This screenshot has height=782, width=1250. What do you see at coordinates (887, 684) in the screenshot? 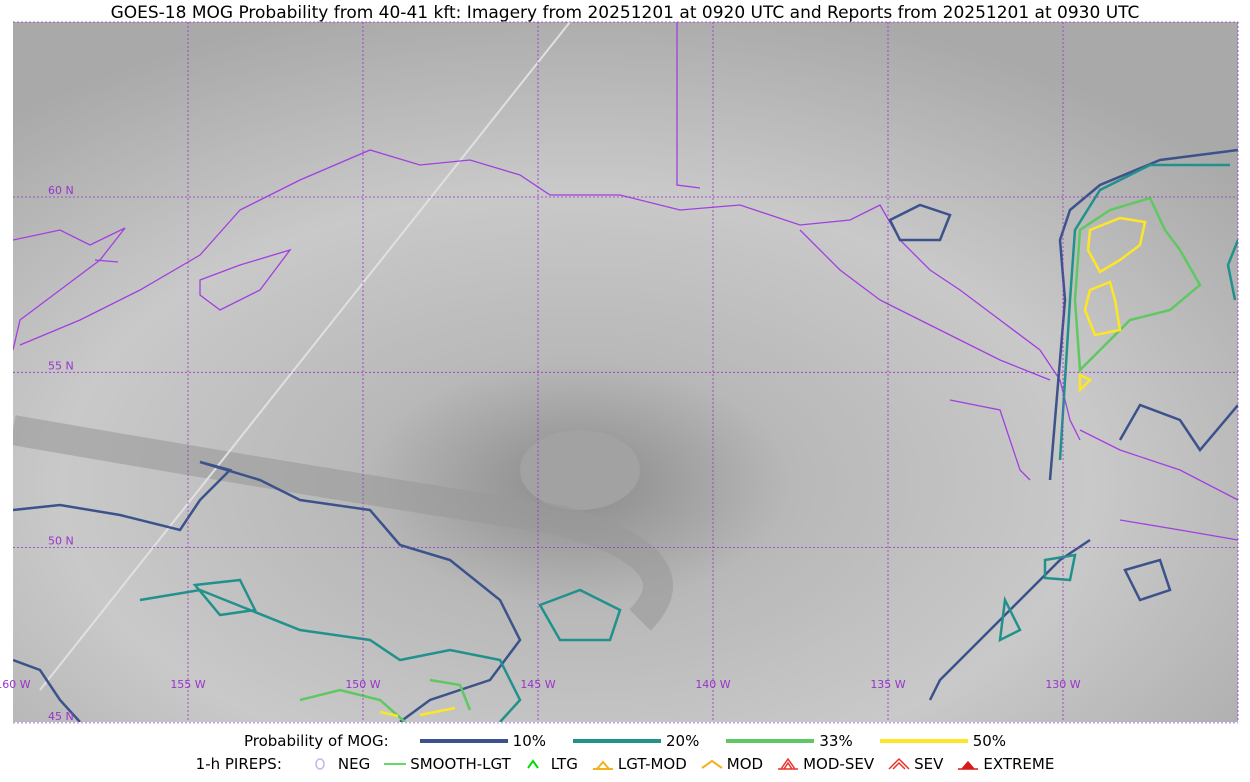
I see `longitude-label: 135 W` at bounding box center [887, 684].